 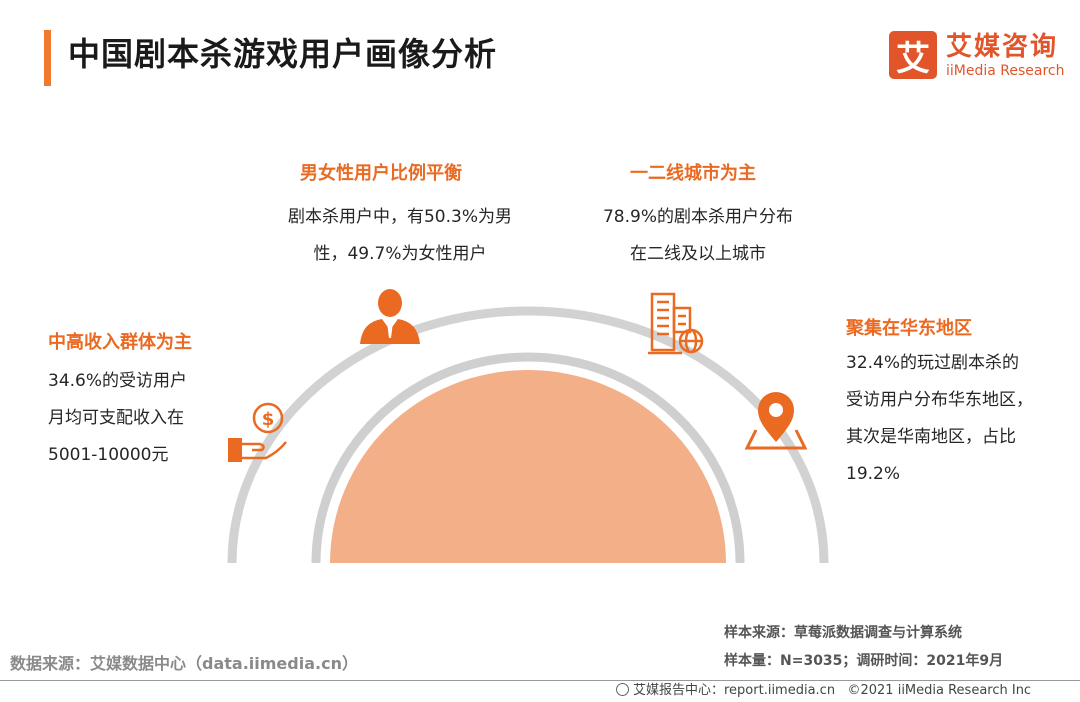 I want to click on gender-heading: 男女性用户比例平衡, so click(x=381, y=173).